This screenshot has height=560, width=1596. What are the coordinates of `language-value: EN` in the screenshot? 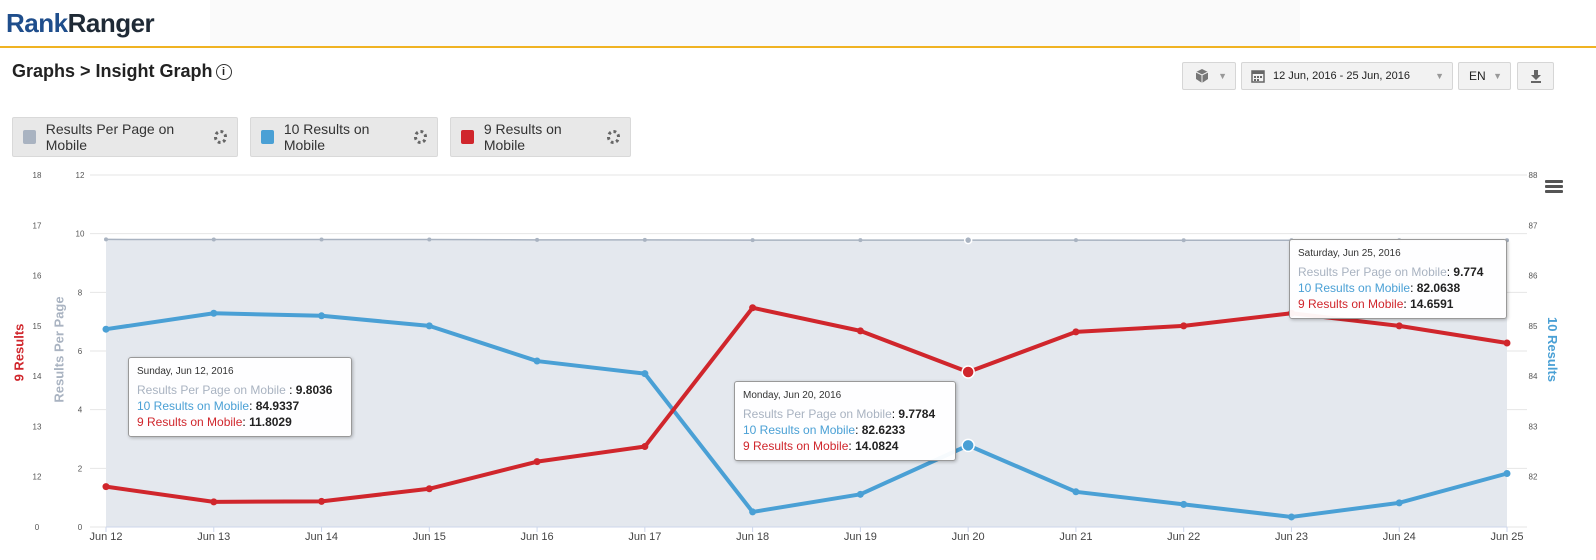 It's located at (1477, 76).